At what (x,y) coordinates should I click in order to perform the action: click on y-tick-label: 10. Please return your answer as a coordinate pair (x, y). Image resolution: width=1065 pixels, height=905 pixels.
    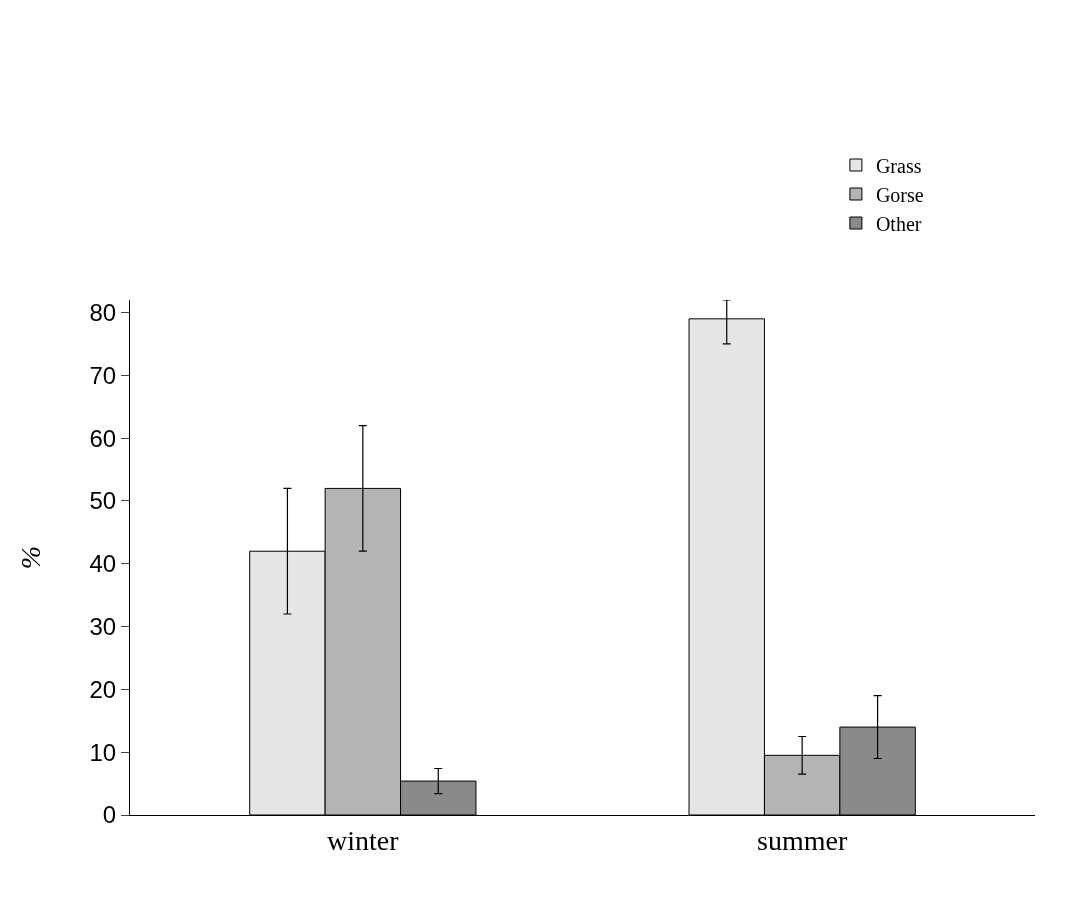
    Looking at the image, I should click on (103, 752).